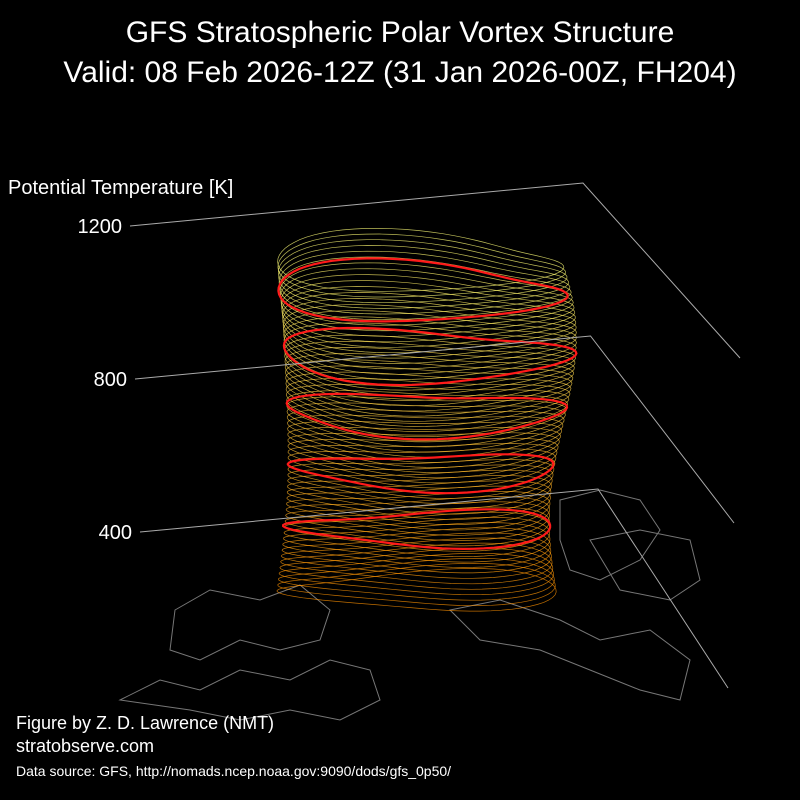 The height and width of the screenshot is (800, 800). What do you see at coordinates (85, 746) in the screenshot?
I see `credit: stratobserve.com` at bounding box center [85, 746].